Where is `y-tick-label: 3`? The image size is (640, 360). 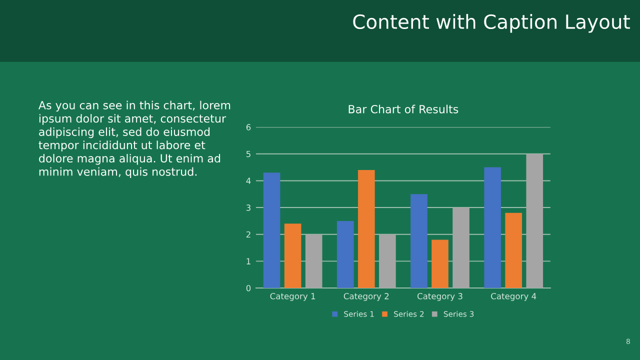
y-tick-label: 3 is located at coordinates (248, 207).